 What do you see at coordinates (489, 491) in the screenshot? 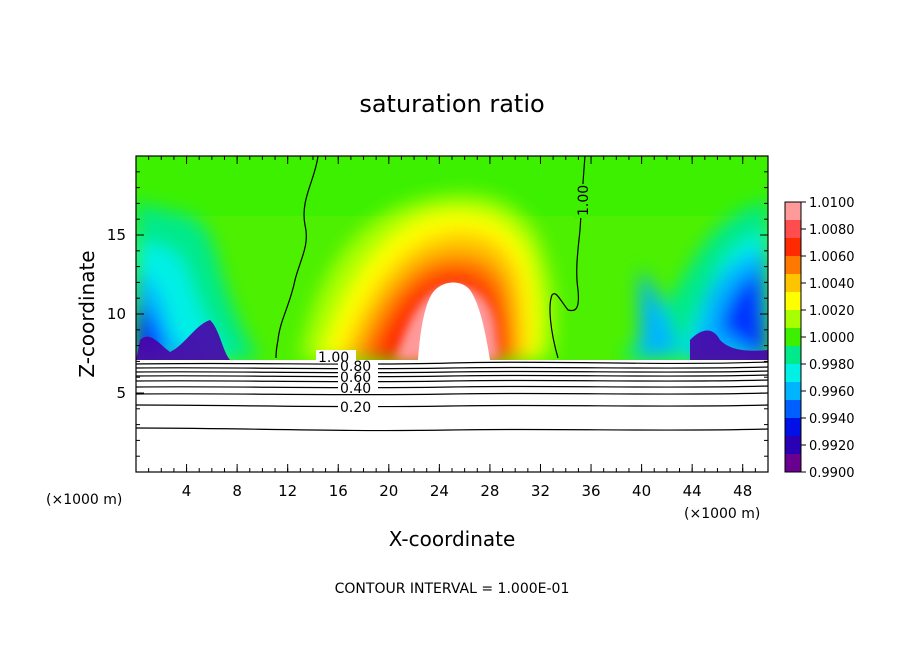
I see `x-tick-label: 28` at bounding box center [489, 491].